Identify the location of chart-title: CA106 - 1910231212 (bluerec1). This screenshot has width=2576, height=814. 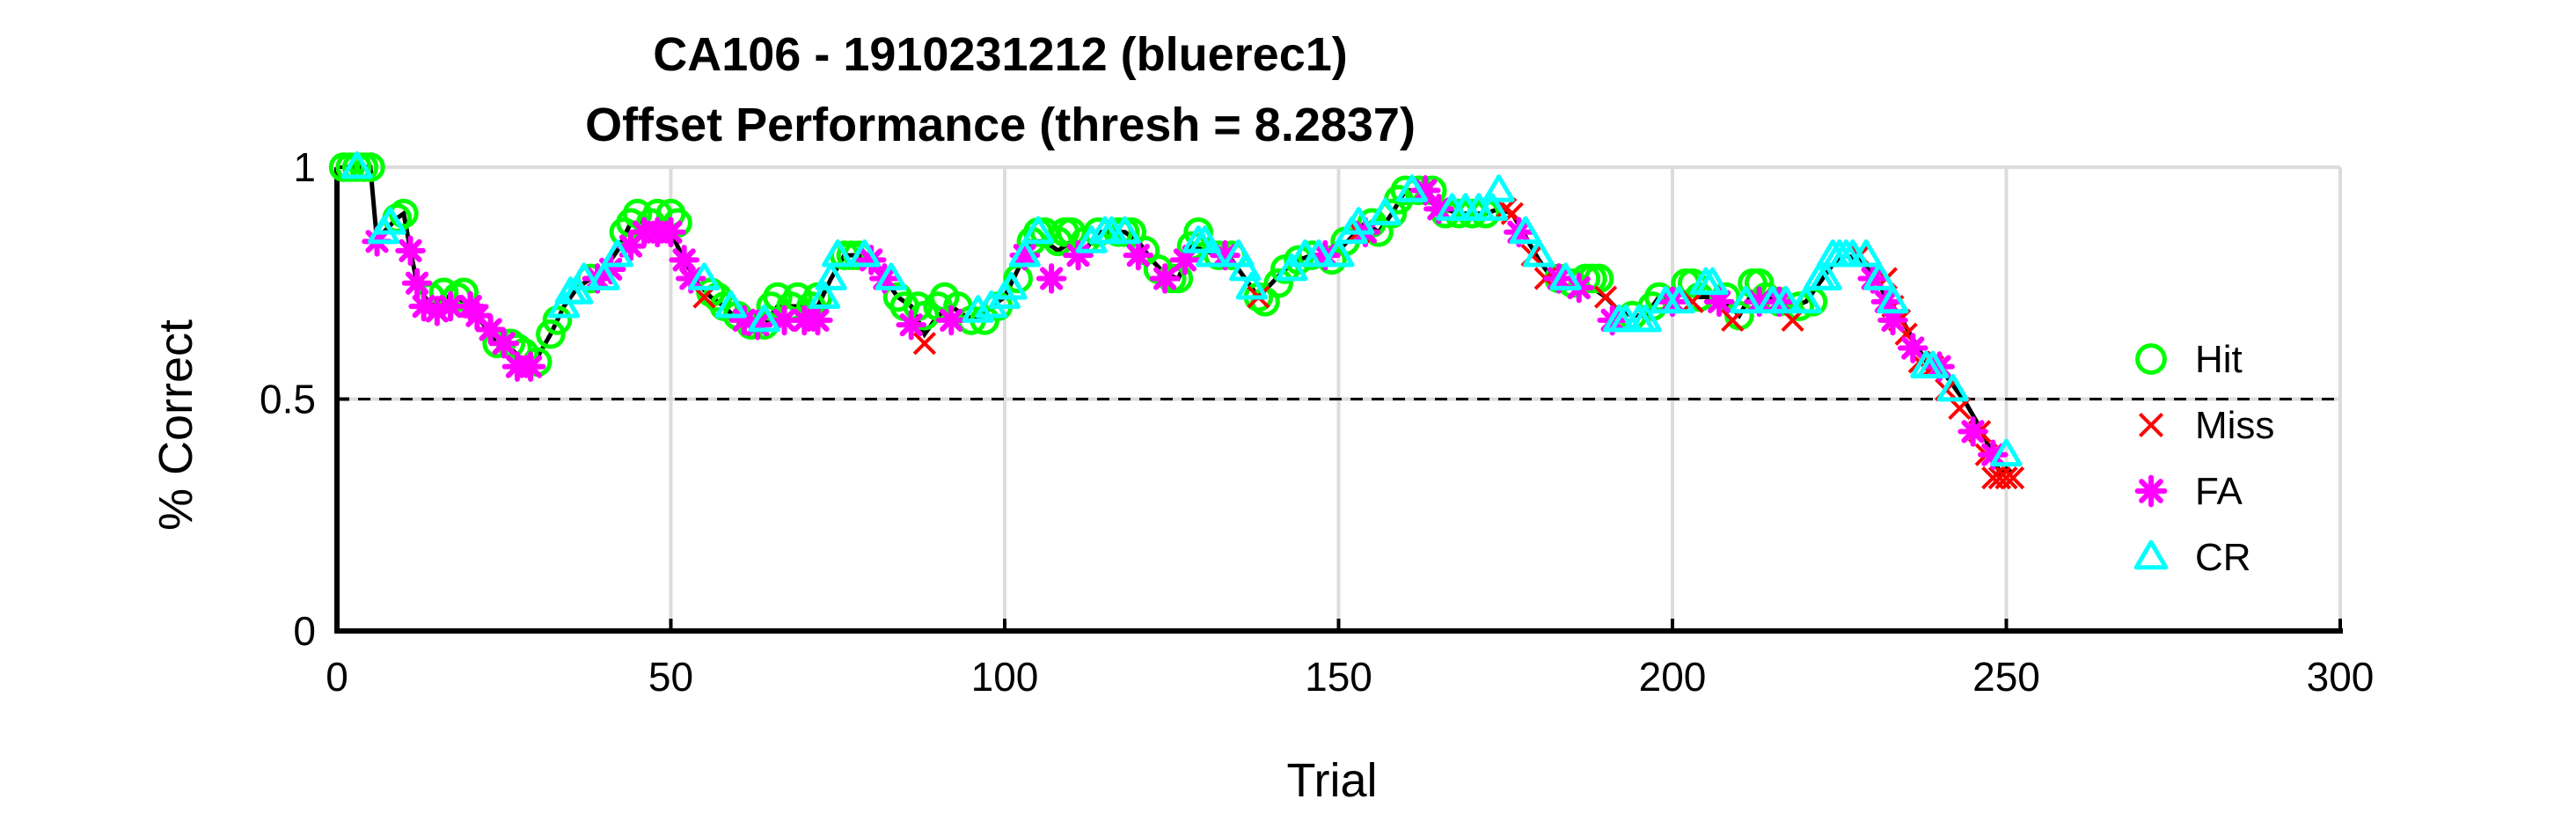
(1000, 55).